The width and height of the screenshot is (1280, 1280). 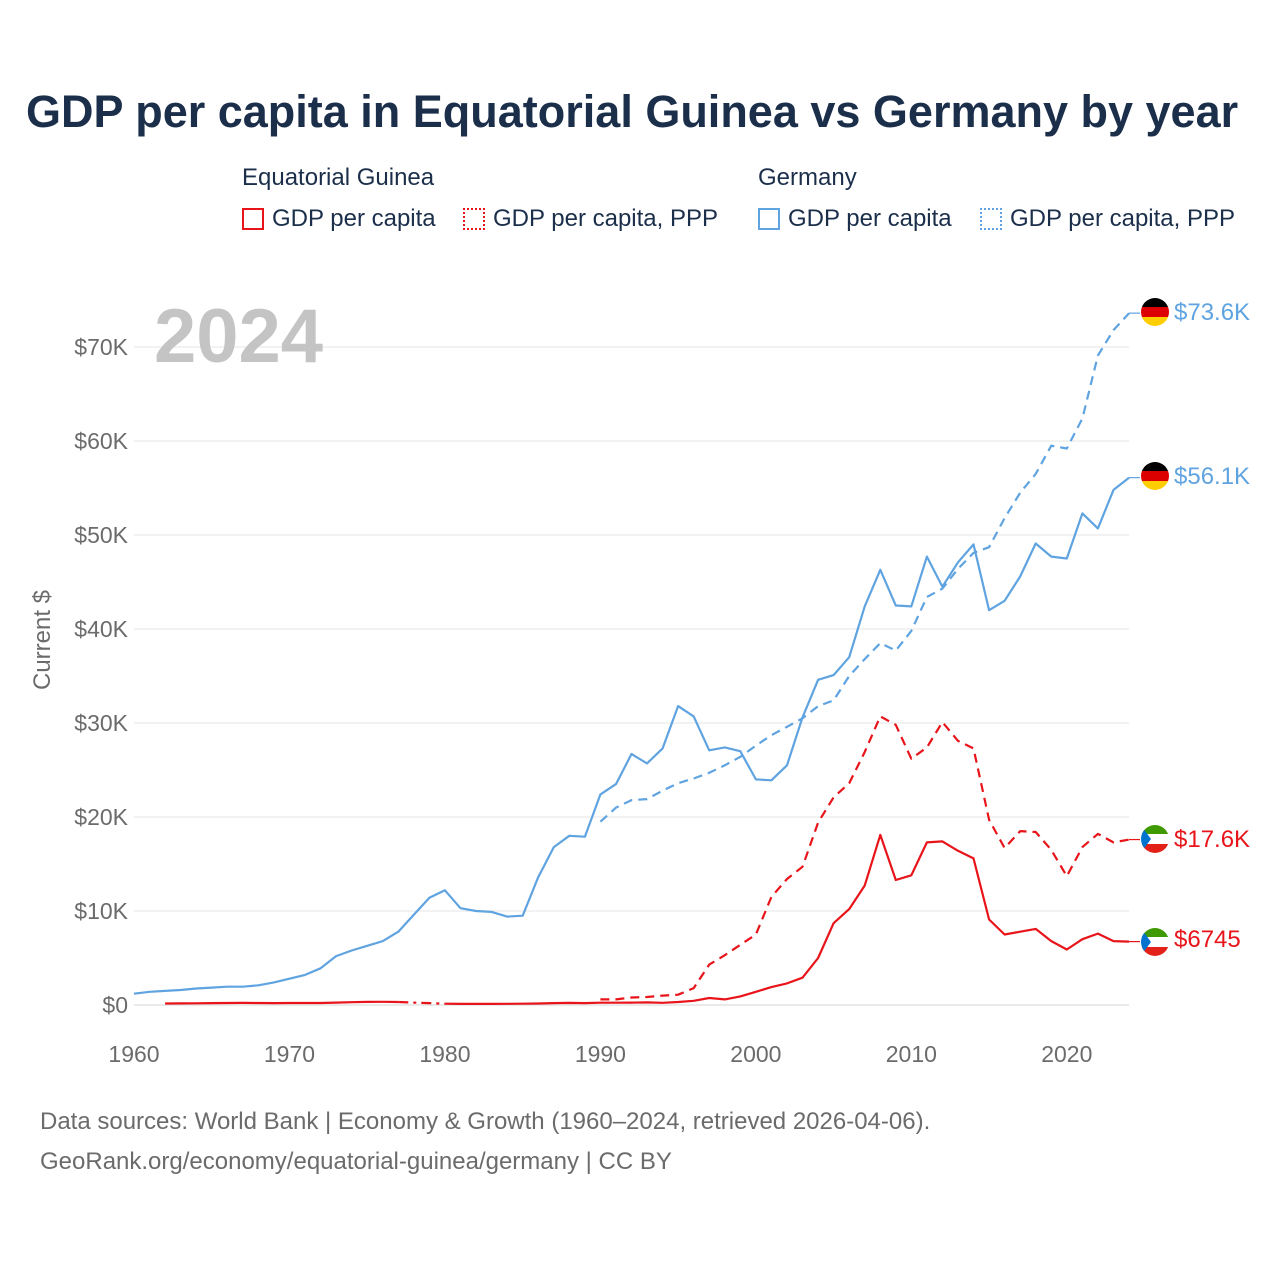 What do you see at coordinates (911, 1054) in the screenshot?
I see `x-tick-label: 2010` at bounding box center [911, 1054].